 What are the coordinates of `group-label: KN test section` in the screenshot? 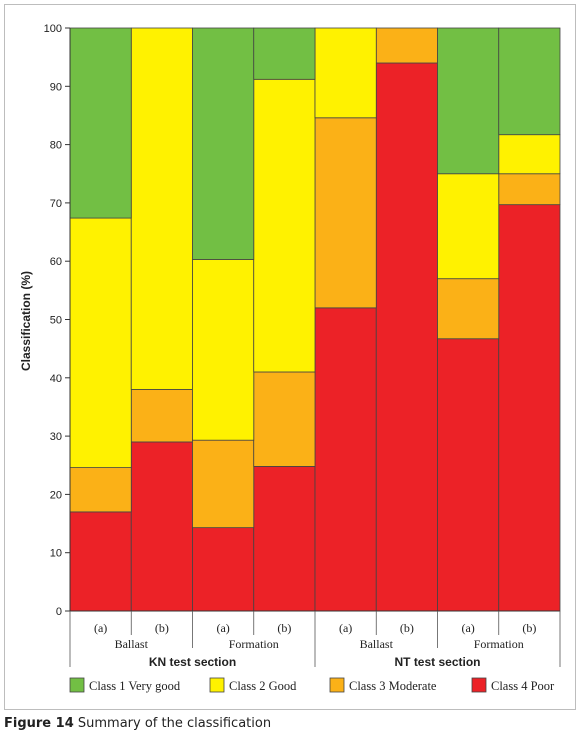 It's located at (192, 662).